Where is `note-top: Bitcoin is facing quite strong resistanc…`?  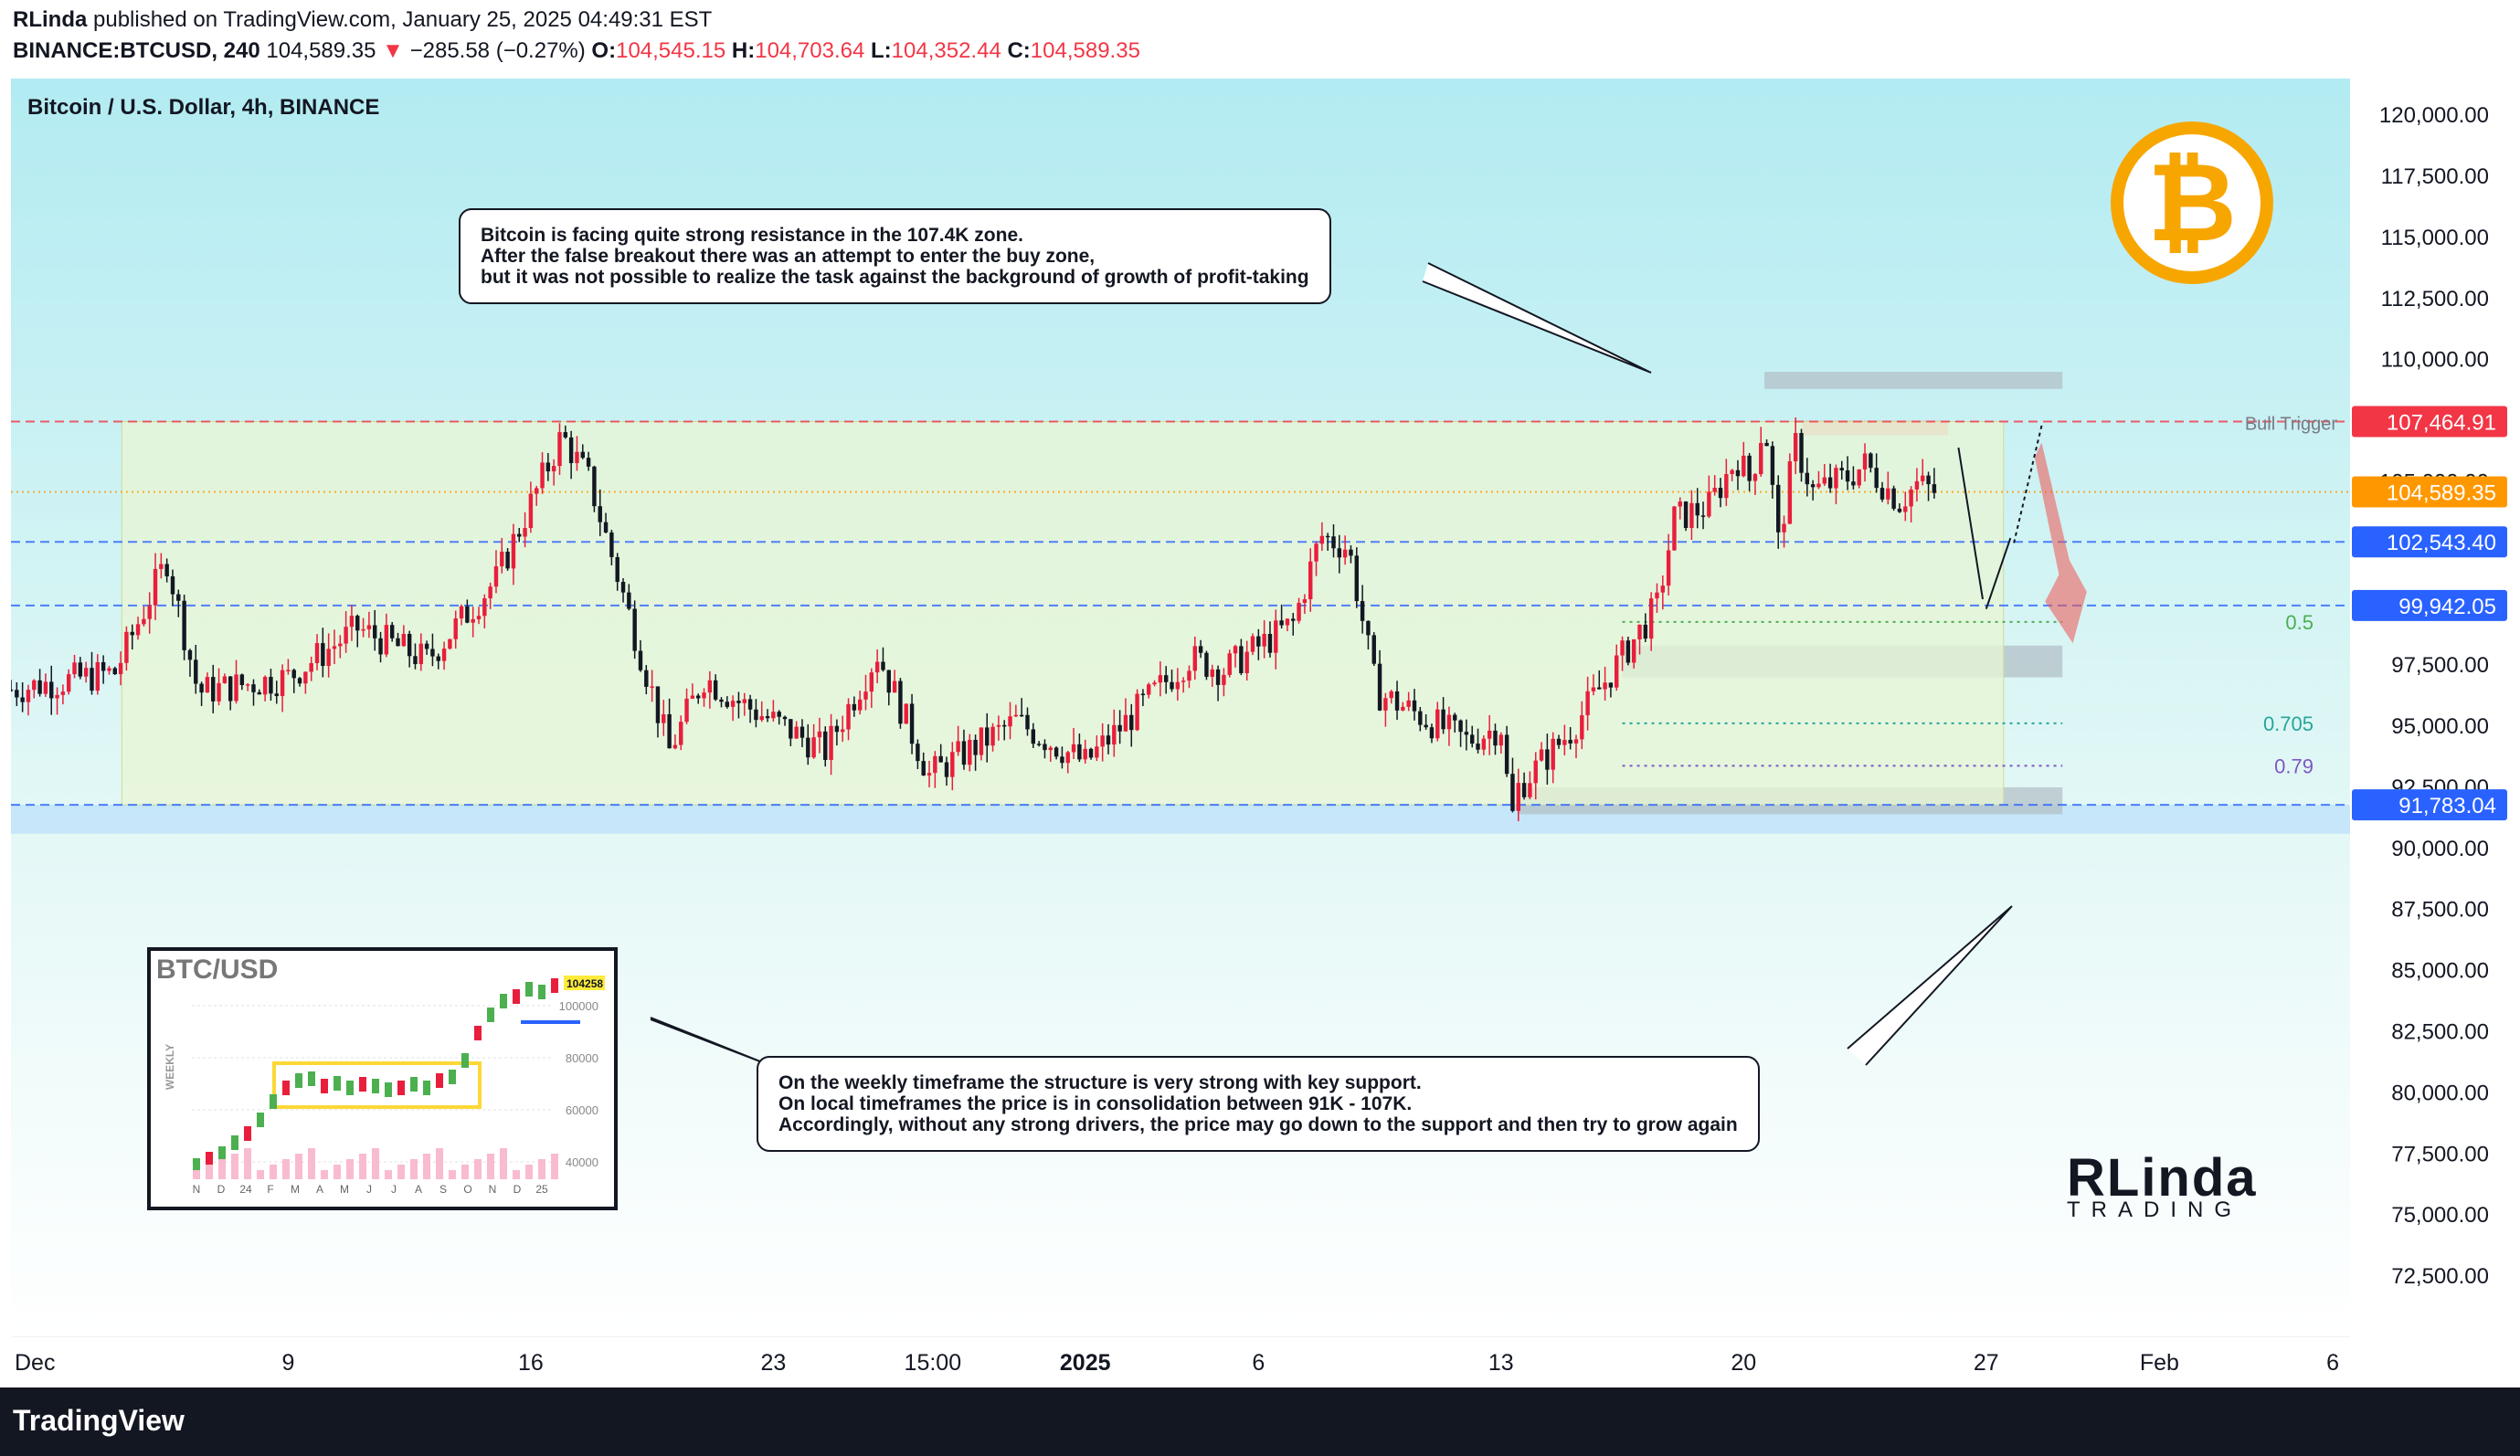 note-top: Bitcoin is facing quite strong resistanc… is located at coordinates (895, 256).